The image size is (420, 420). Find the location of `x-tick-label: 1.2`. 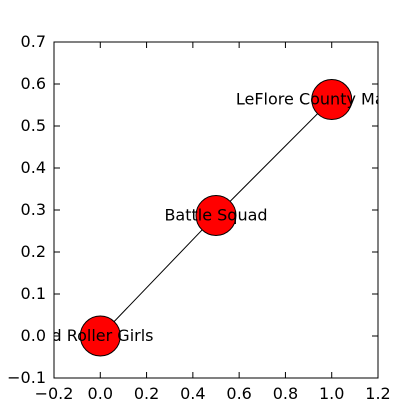

x-tick-label: 1.2 is located at coordinates (377, 393).